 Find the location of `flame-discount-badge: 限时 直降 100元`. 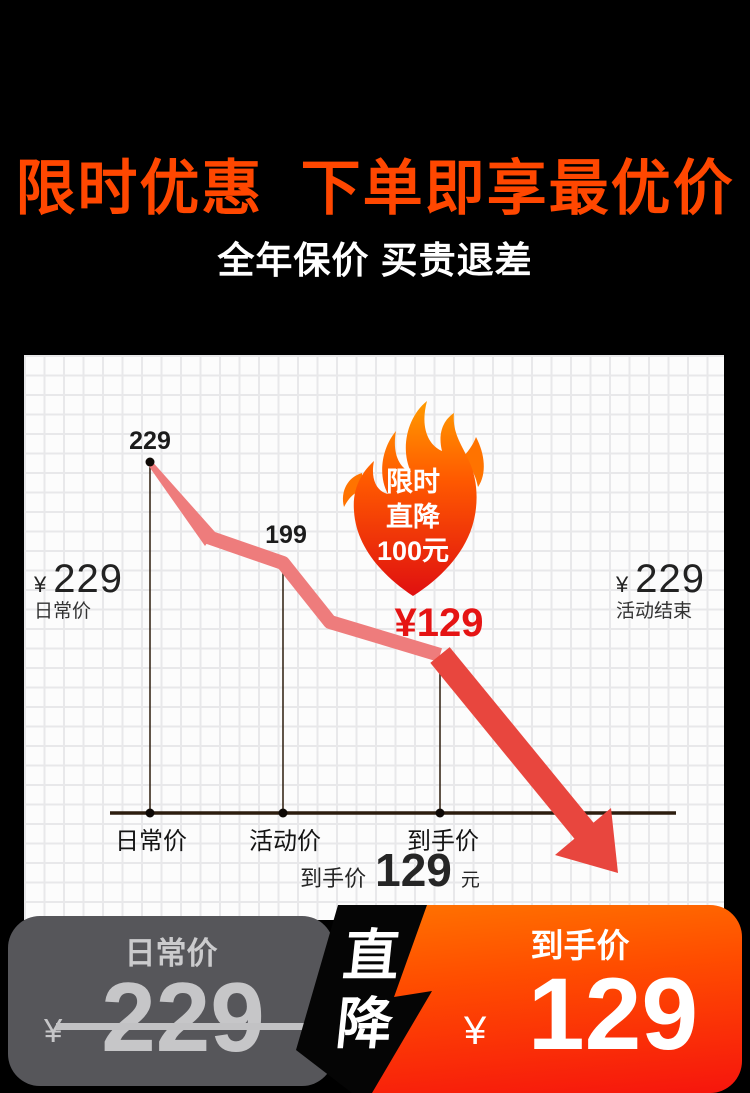

flame-discount-badge: 限时 直降 100元 is located at coordinates (413, 491).